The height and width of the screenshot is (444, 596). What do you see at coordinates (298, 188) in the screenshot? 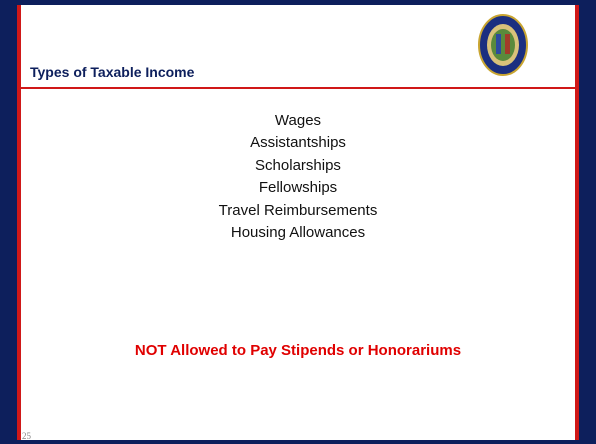
I see `item: Fellowships` at bounding box center [298, 188].